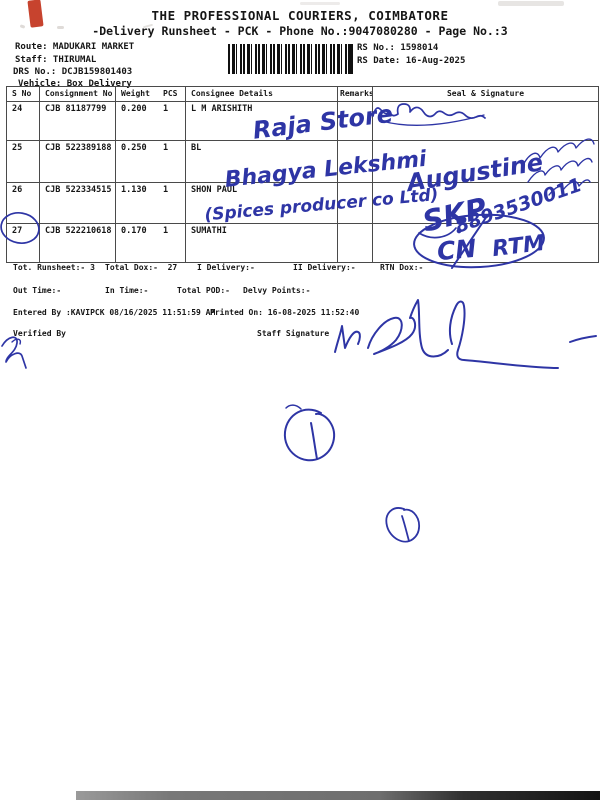 The image size is (600, 800). What do you see at coordinates (411, 61) in the screenshot?
I see `rs-date-line: RS Date: 16-Aug-2025` at bounding box center [411, 61].